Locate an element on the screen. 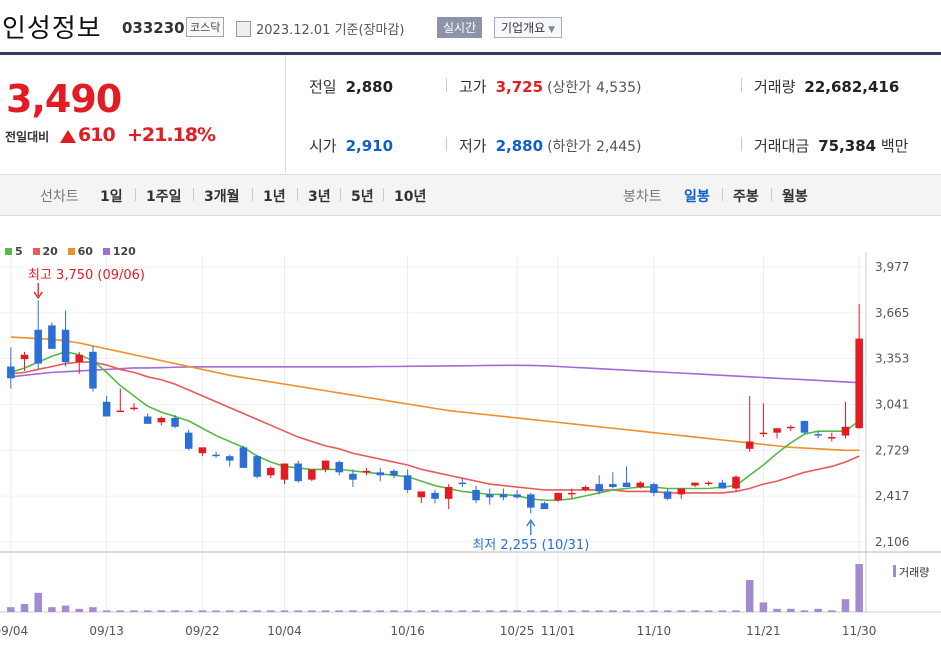 This screenshot has height=649, width=941. legend-ma5: 5 is located at coordinates (19, 251).